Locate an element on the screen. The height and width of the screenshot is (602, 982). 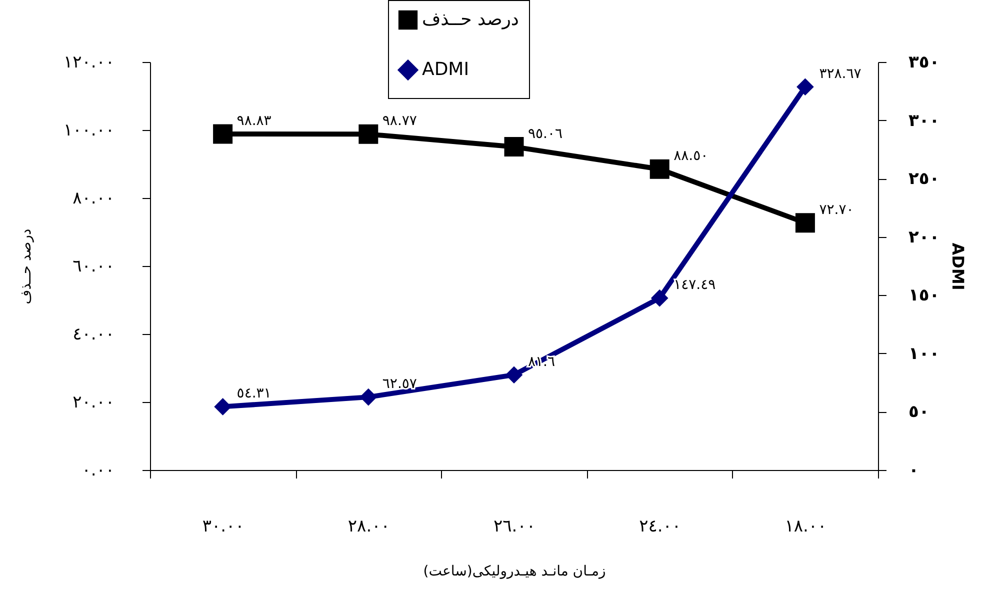
y-tick-label: ٠.٠٠ is located at coordinates (98, 470).